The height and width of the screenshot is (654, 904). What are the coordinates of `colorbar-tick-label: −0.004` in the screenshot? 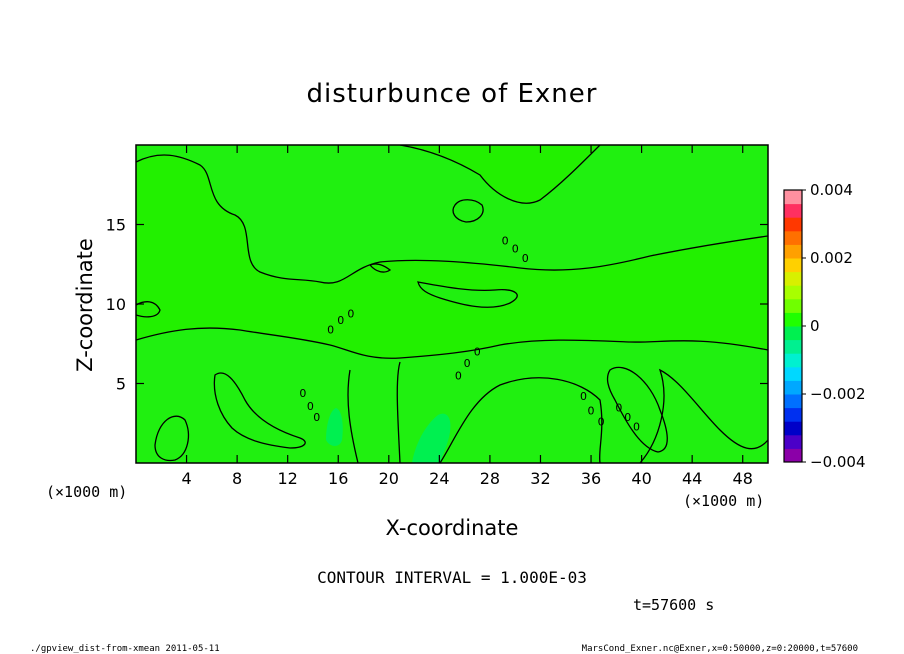 It's located at (838, 462).